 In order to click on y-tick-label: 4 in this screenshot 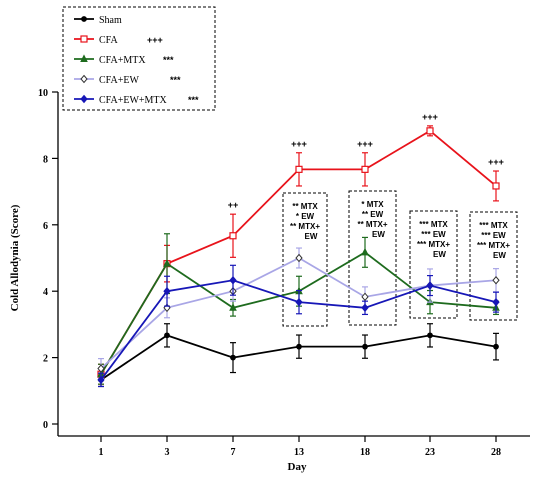, I will do `click(45, 292)`.